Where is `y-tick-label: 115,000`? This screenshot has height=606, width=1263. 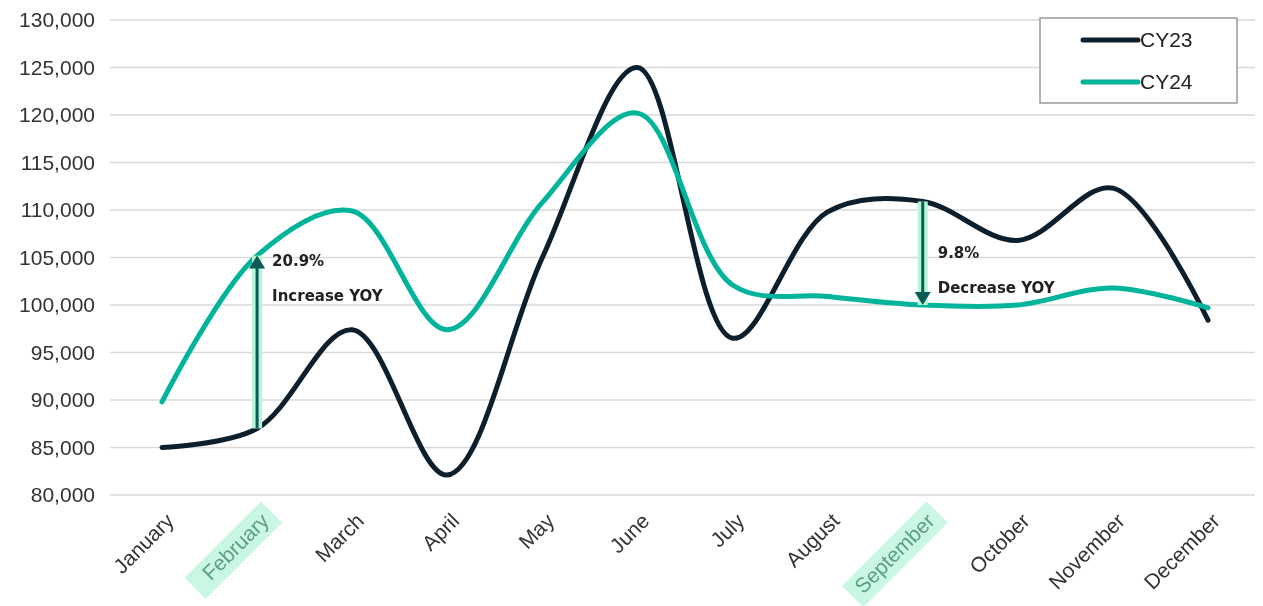 y-tick-label: 115,000 is located at coordinates (57, 162).